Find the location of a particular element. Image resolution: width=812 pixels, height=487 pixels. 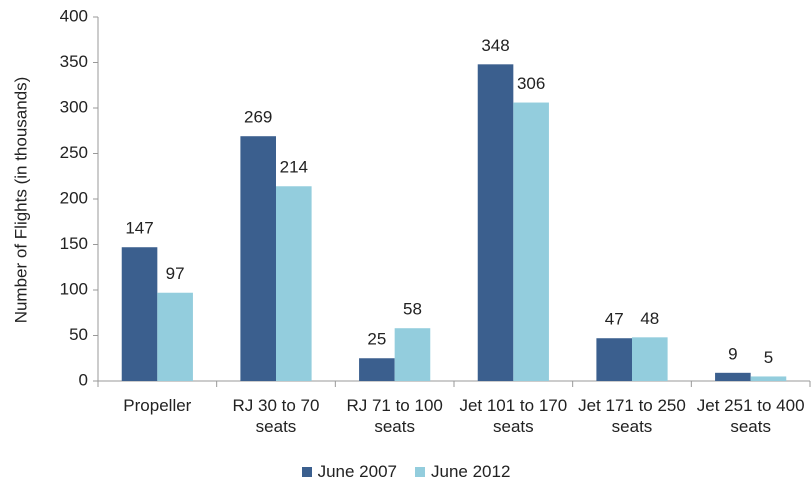

legend-item: June 2012 is located at coordinates (462, 472).